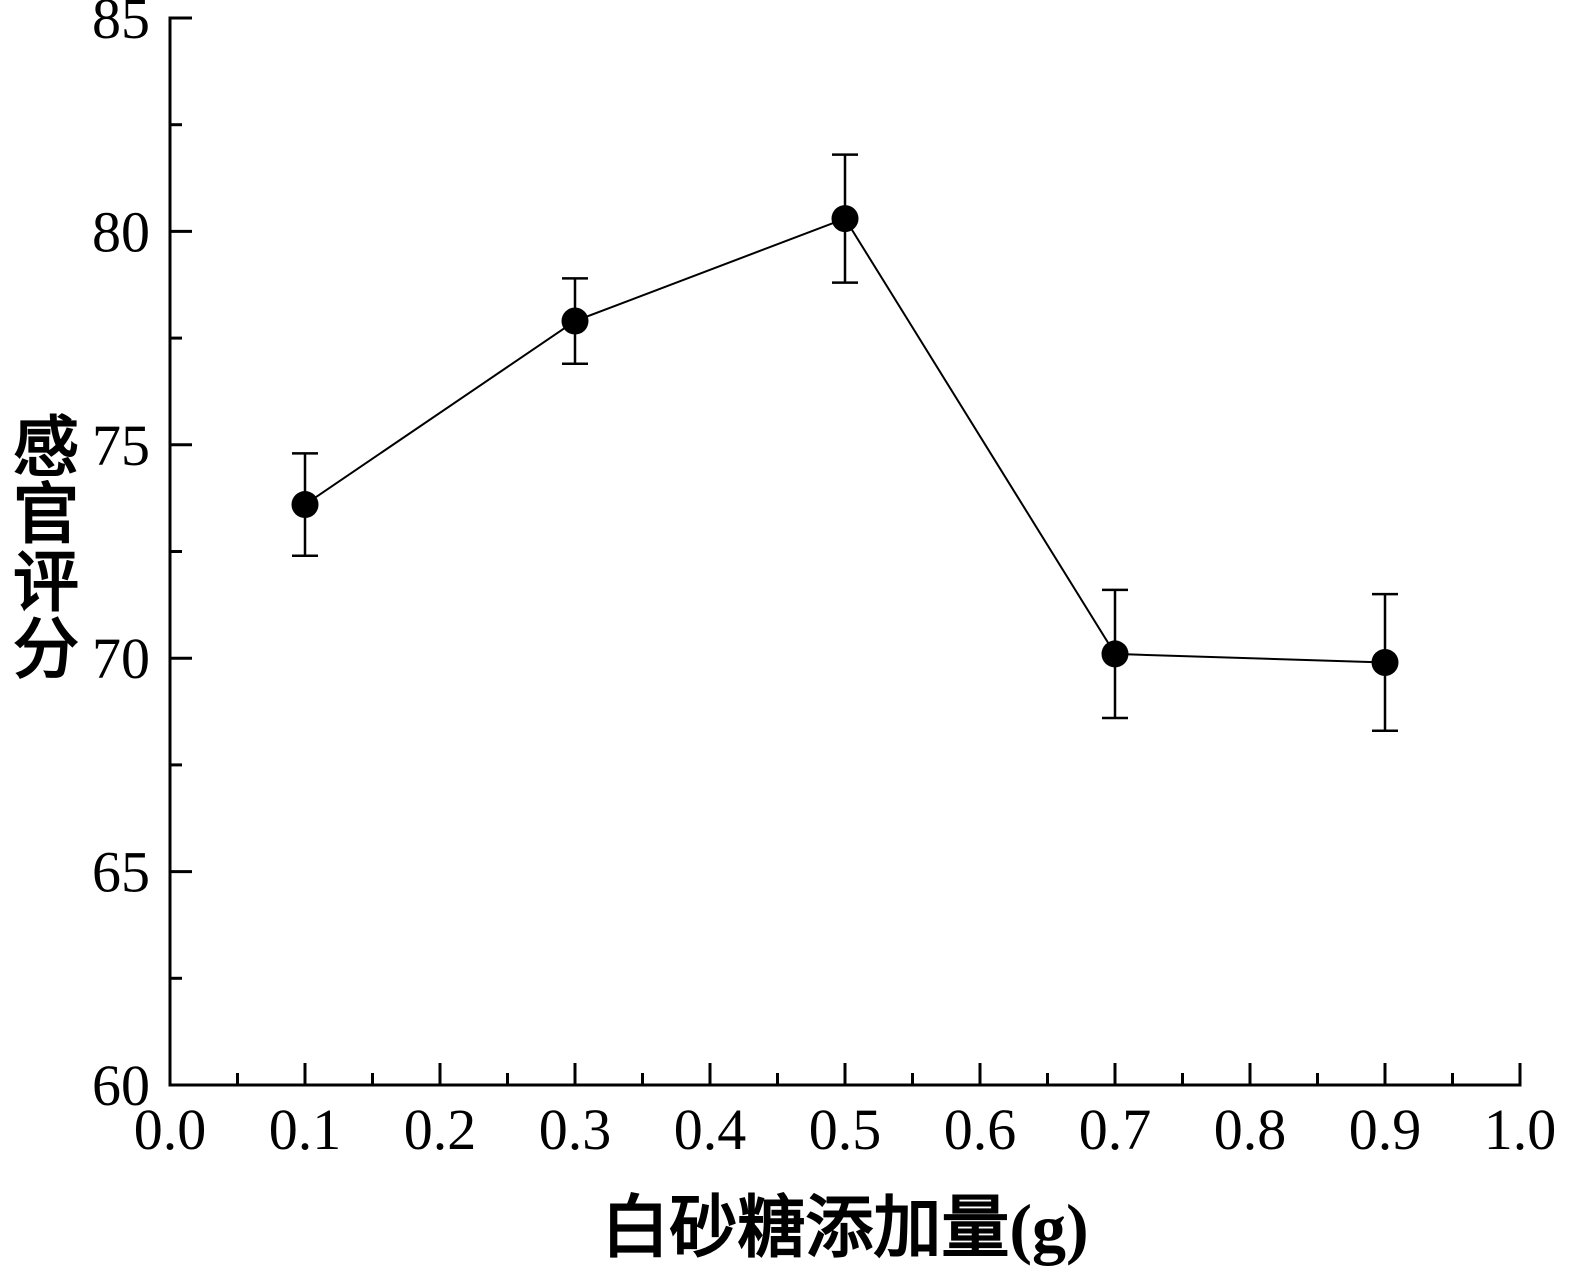  What do you see at coordinates (1385, 1129) in the screenshot?
I see `svg-text: 0.9` at bounding box center [1385, 1129].